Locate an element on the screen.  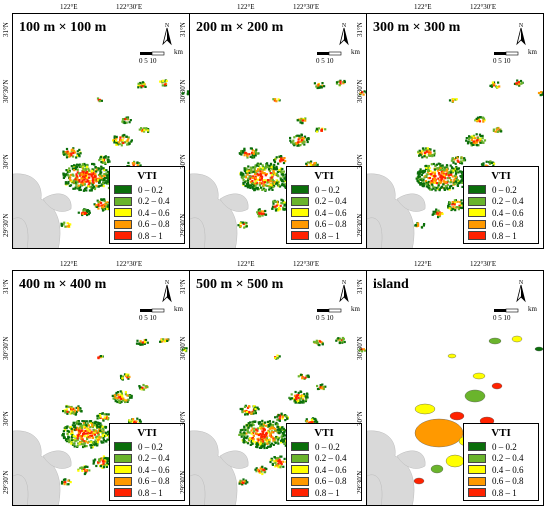
island-shape is located at coordinates (538, 349).